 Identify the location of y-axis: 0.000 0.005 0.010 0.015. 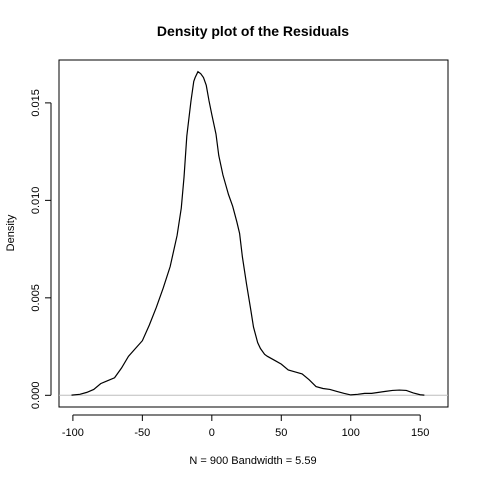
(41, 249).